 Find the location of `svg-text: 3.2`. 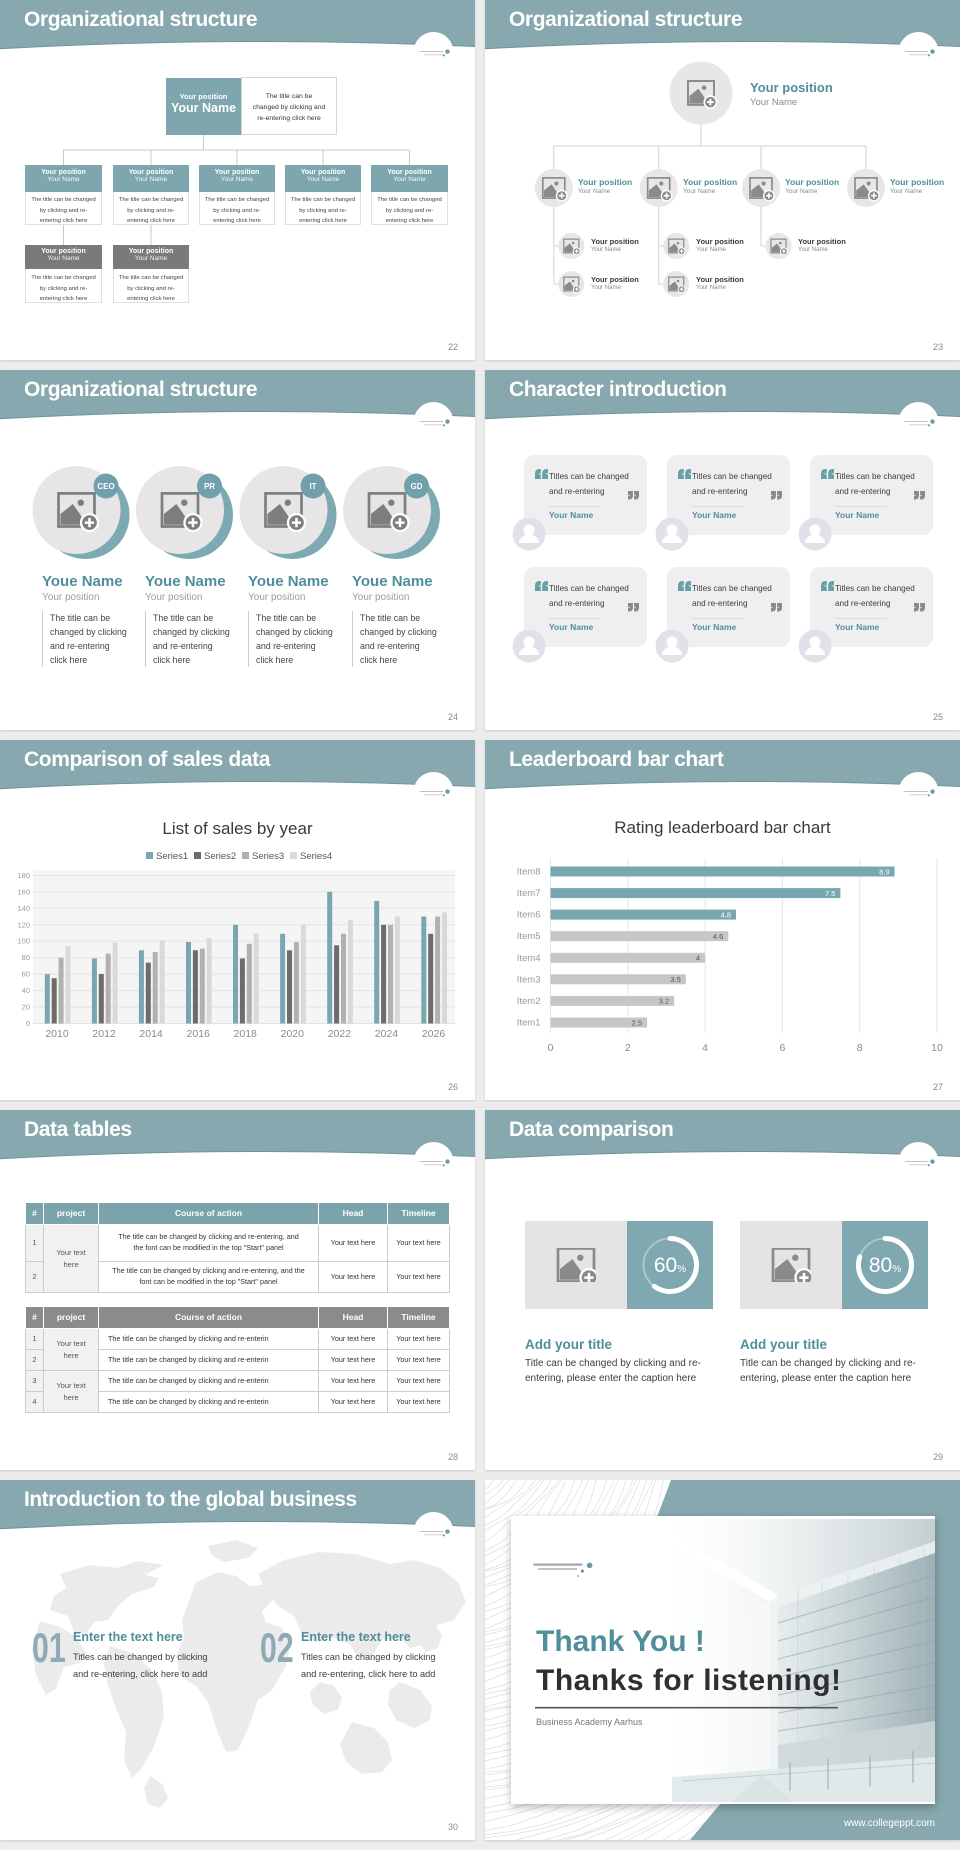

svg-text: 3.2 is located at coordinates (664, 1001).